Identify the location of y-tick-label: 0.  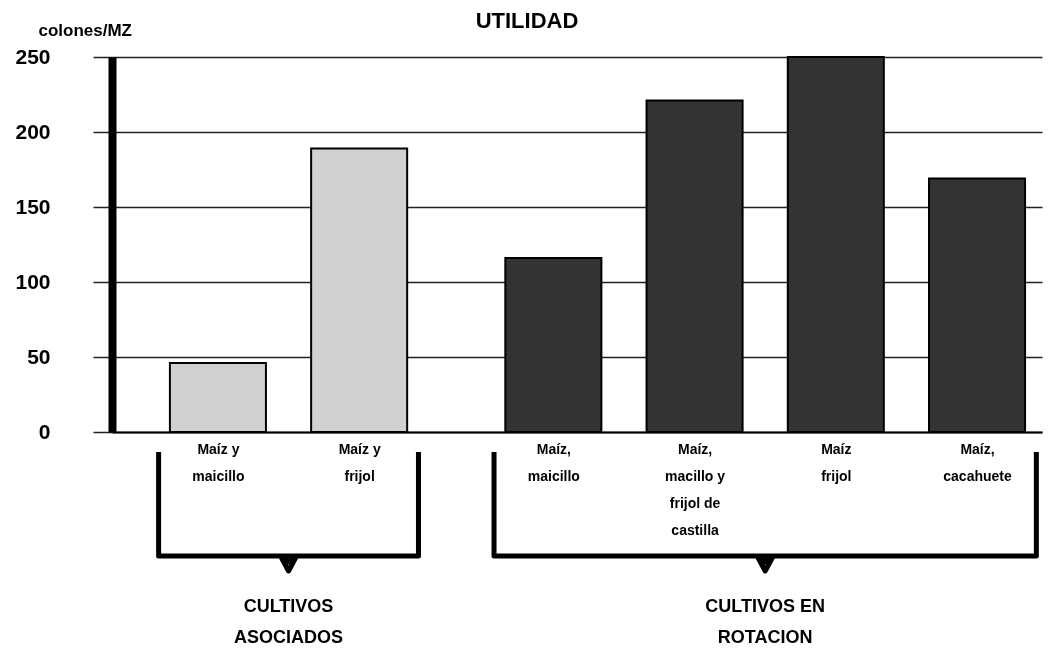
(44, 431).